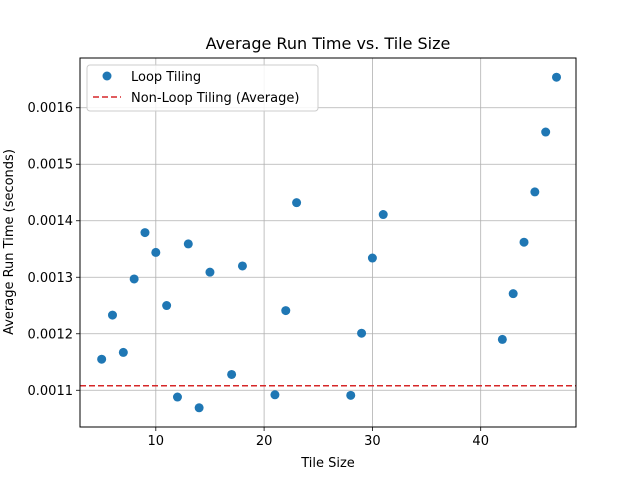  Describe the element at coordinates (51, 108) in the screenshot. I see `y-tick-label: 0.0016` at that location.